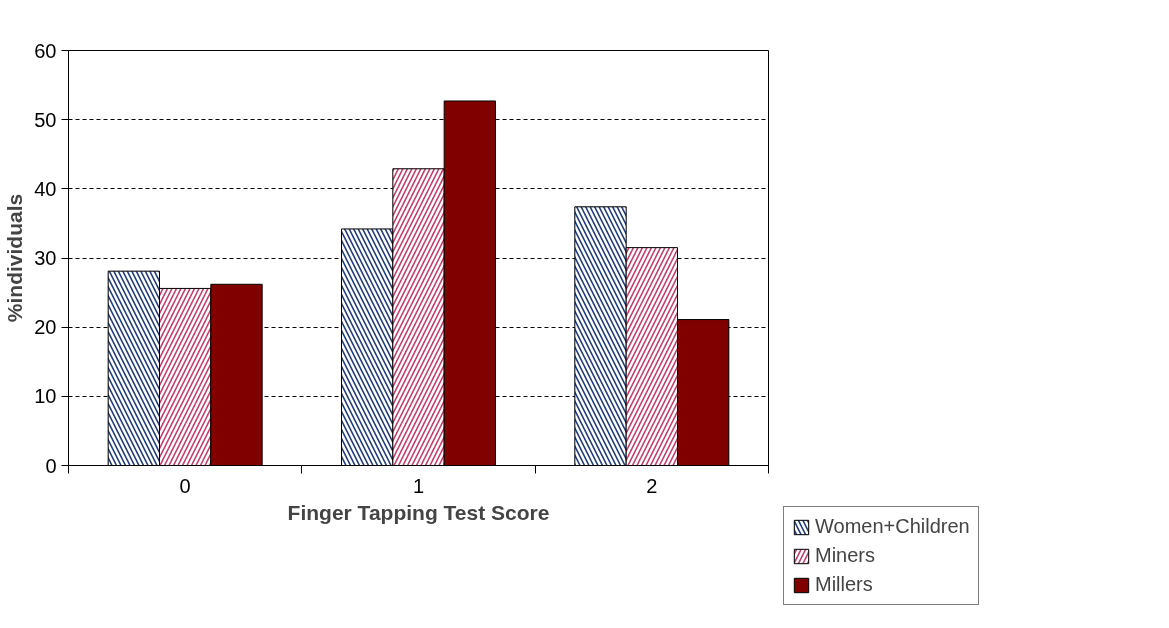  What do you see at coordinates (845, 555) in the screenshot?
I see `legend-label: Miners` at bounding box center [845, 555].